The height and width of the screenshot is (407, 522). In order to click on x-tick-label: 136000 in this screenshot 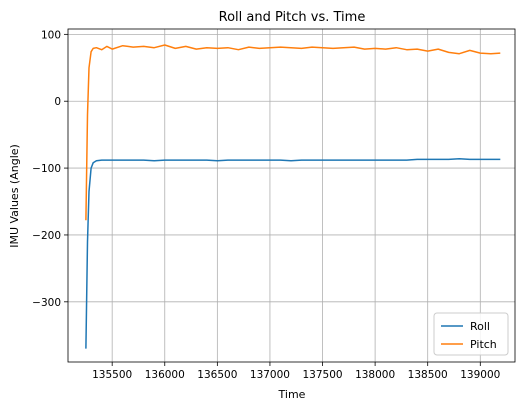, I will do `click(165, 375)`.